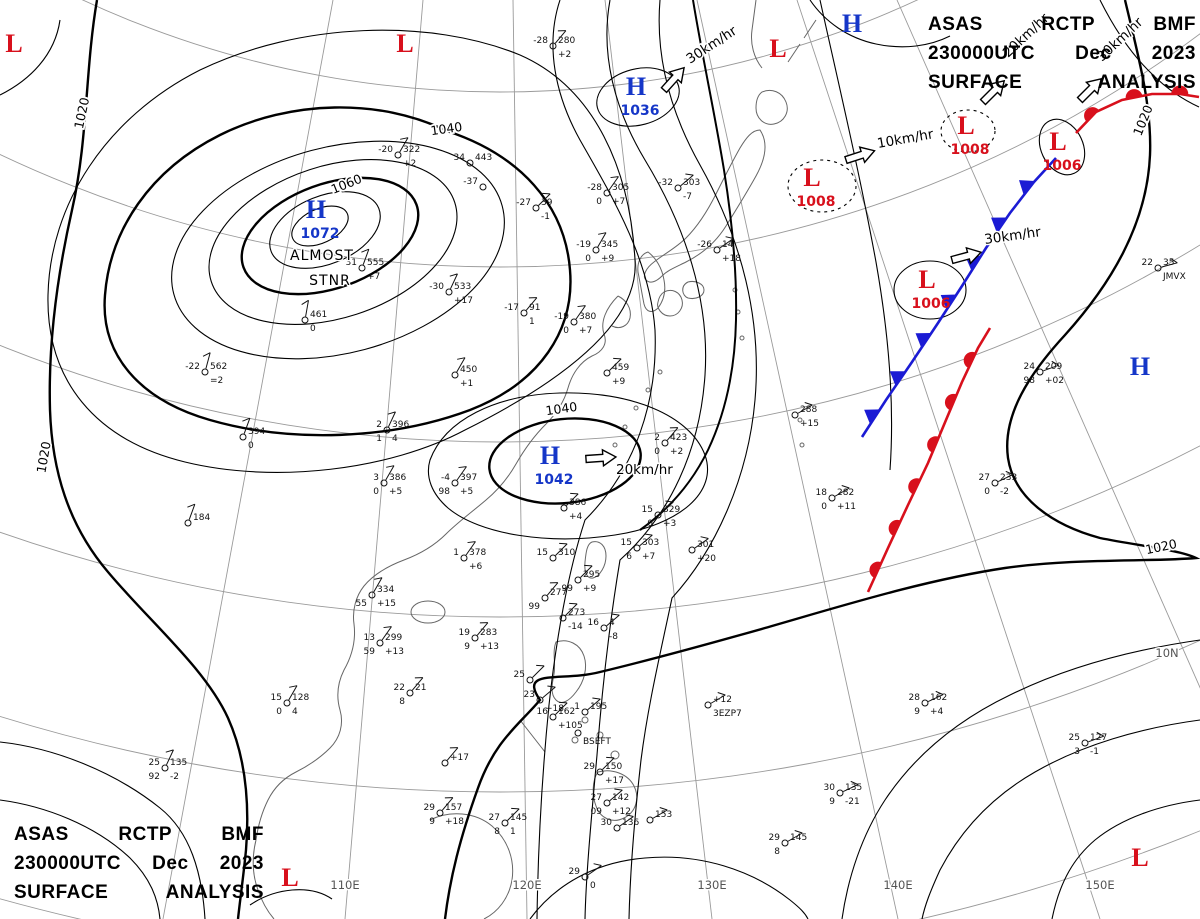  What do you see at coordinates (562, 408) in the screenshot?
I see `isobar-label: 1040` at bounding box center [562, 408].